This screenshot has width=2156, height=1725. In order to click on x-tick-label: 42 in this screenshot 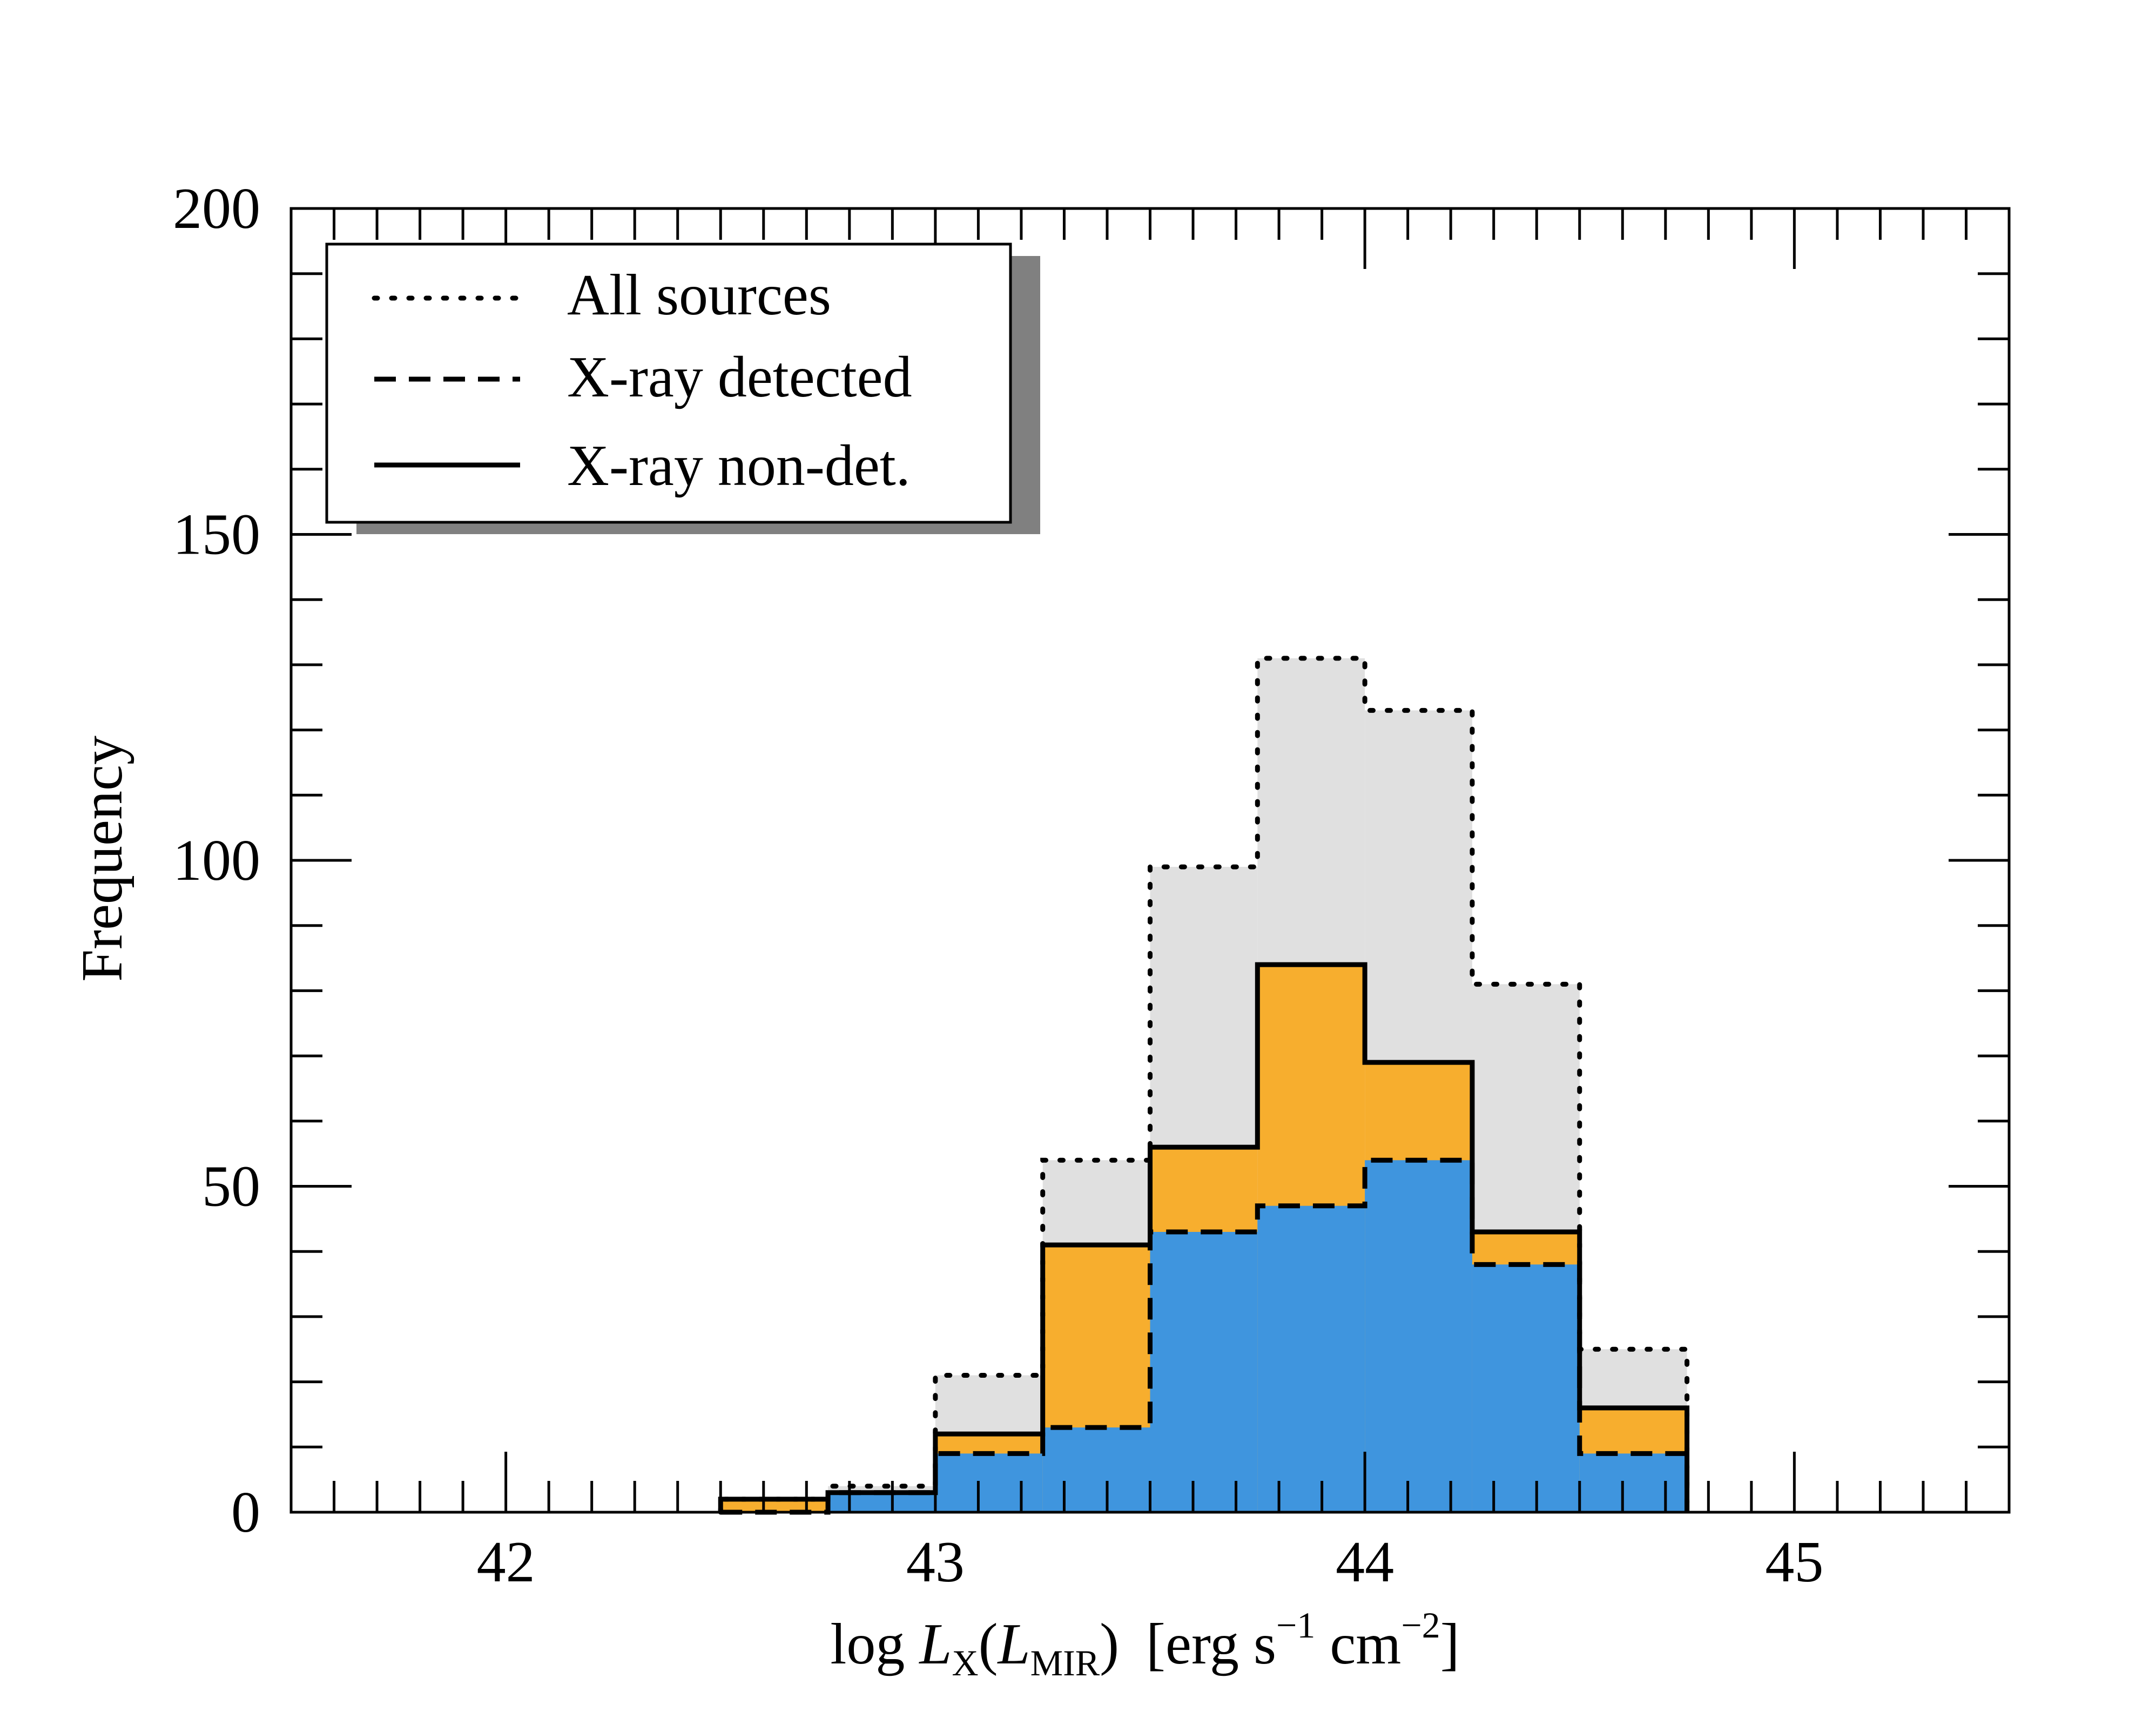, I will do `click(506, 1562)`.